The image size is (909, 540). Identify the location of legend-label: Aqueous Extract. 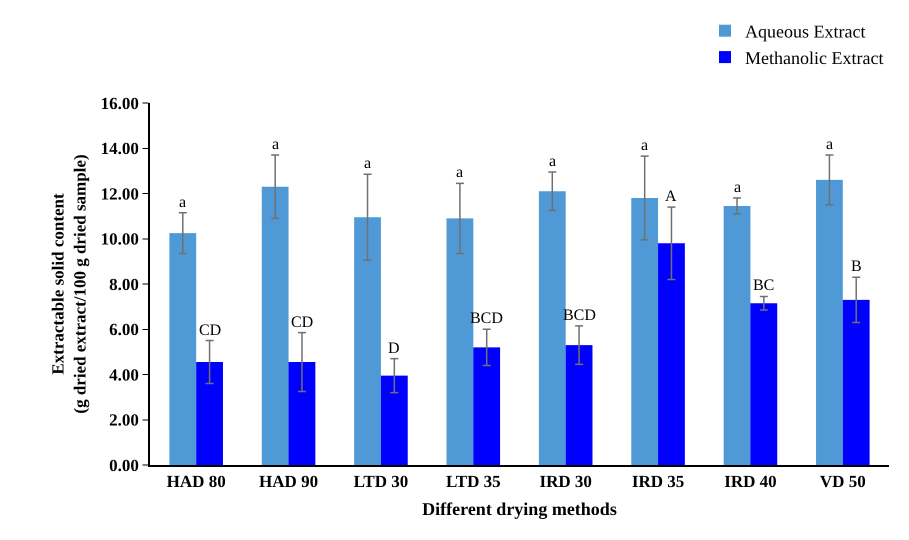
(805, 32).